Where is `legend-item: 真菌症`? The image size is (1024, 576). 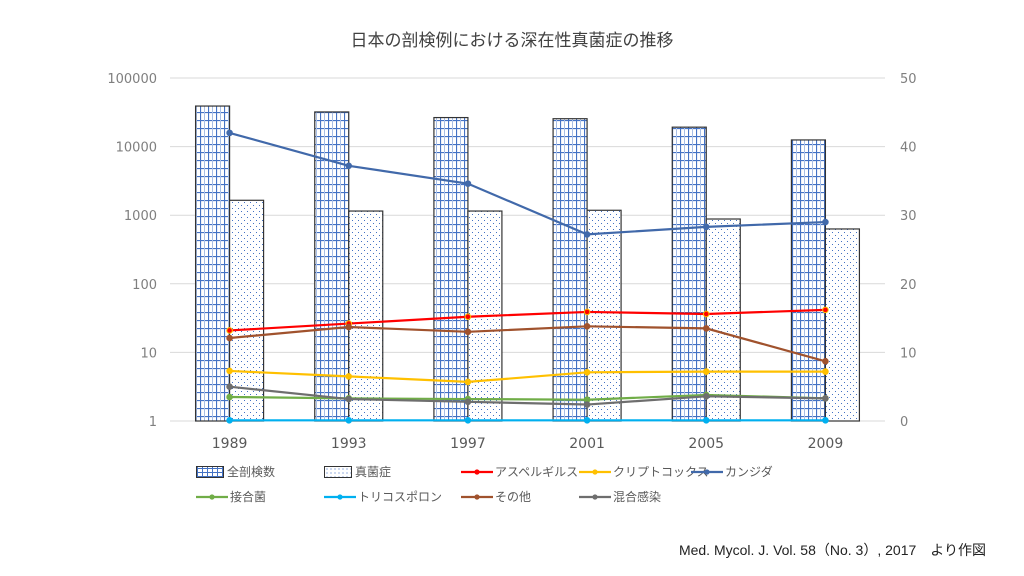 legend-item: 真菌症 is located at coordinates (357, 471).